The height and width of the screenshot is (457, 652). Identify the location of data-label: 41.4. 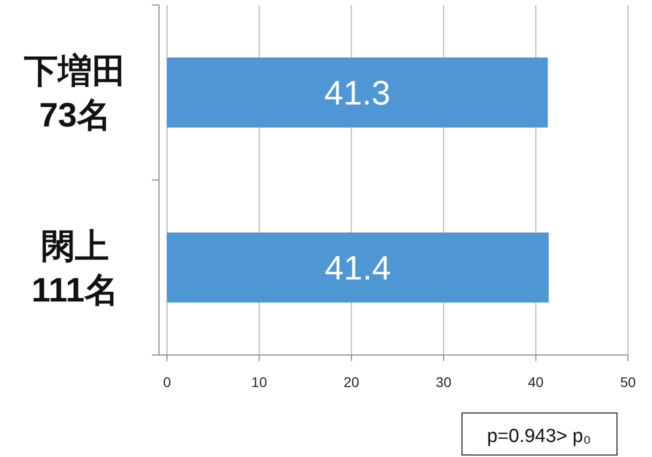
(357, 269).